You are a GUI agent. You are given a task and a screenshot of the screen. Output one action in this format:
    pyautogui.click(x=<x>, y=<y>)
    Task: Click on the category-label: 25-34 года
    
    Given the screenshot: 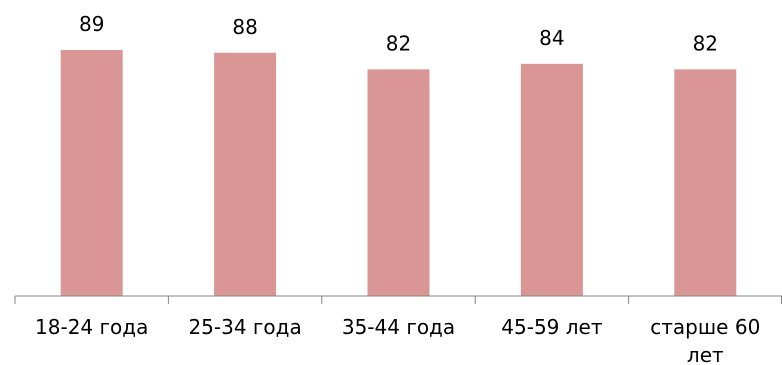 What is the action you would take?
    pyautogui.click(x=244, y=327)
    